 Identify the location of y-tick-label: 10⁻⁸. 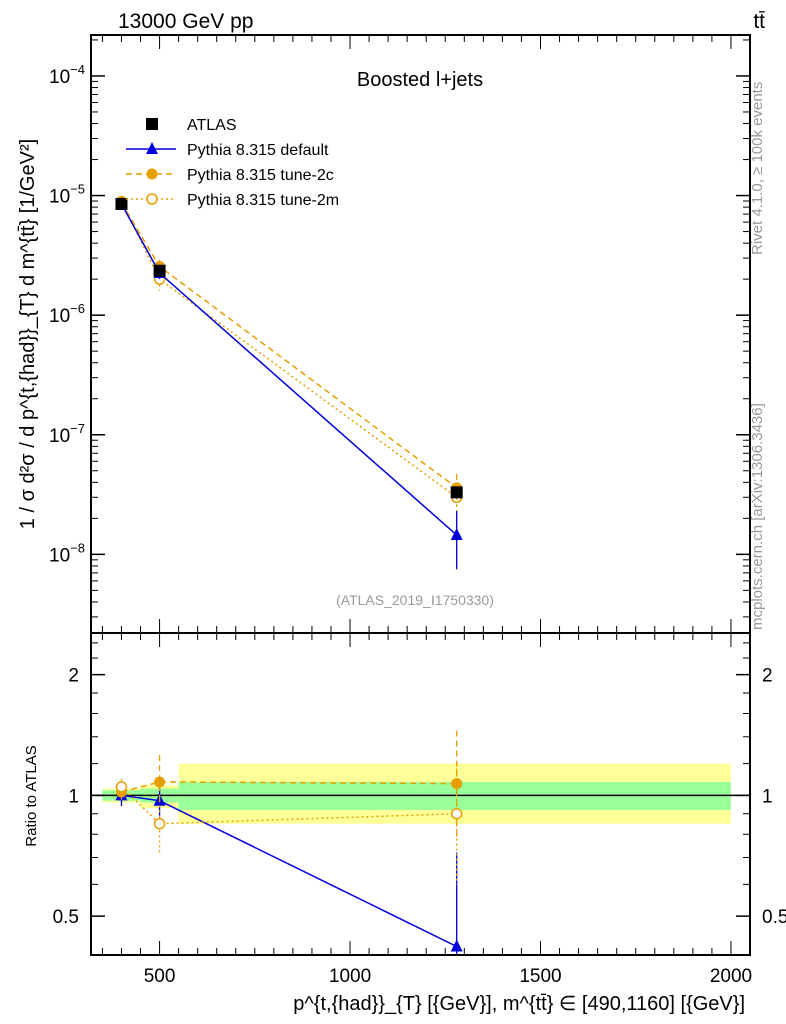
(67, 553).